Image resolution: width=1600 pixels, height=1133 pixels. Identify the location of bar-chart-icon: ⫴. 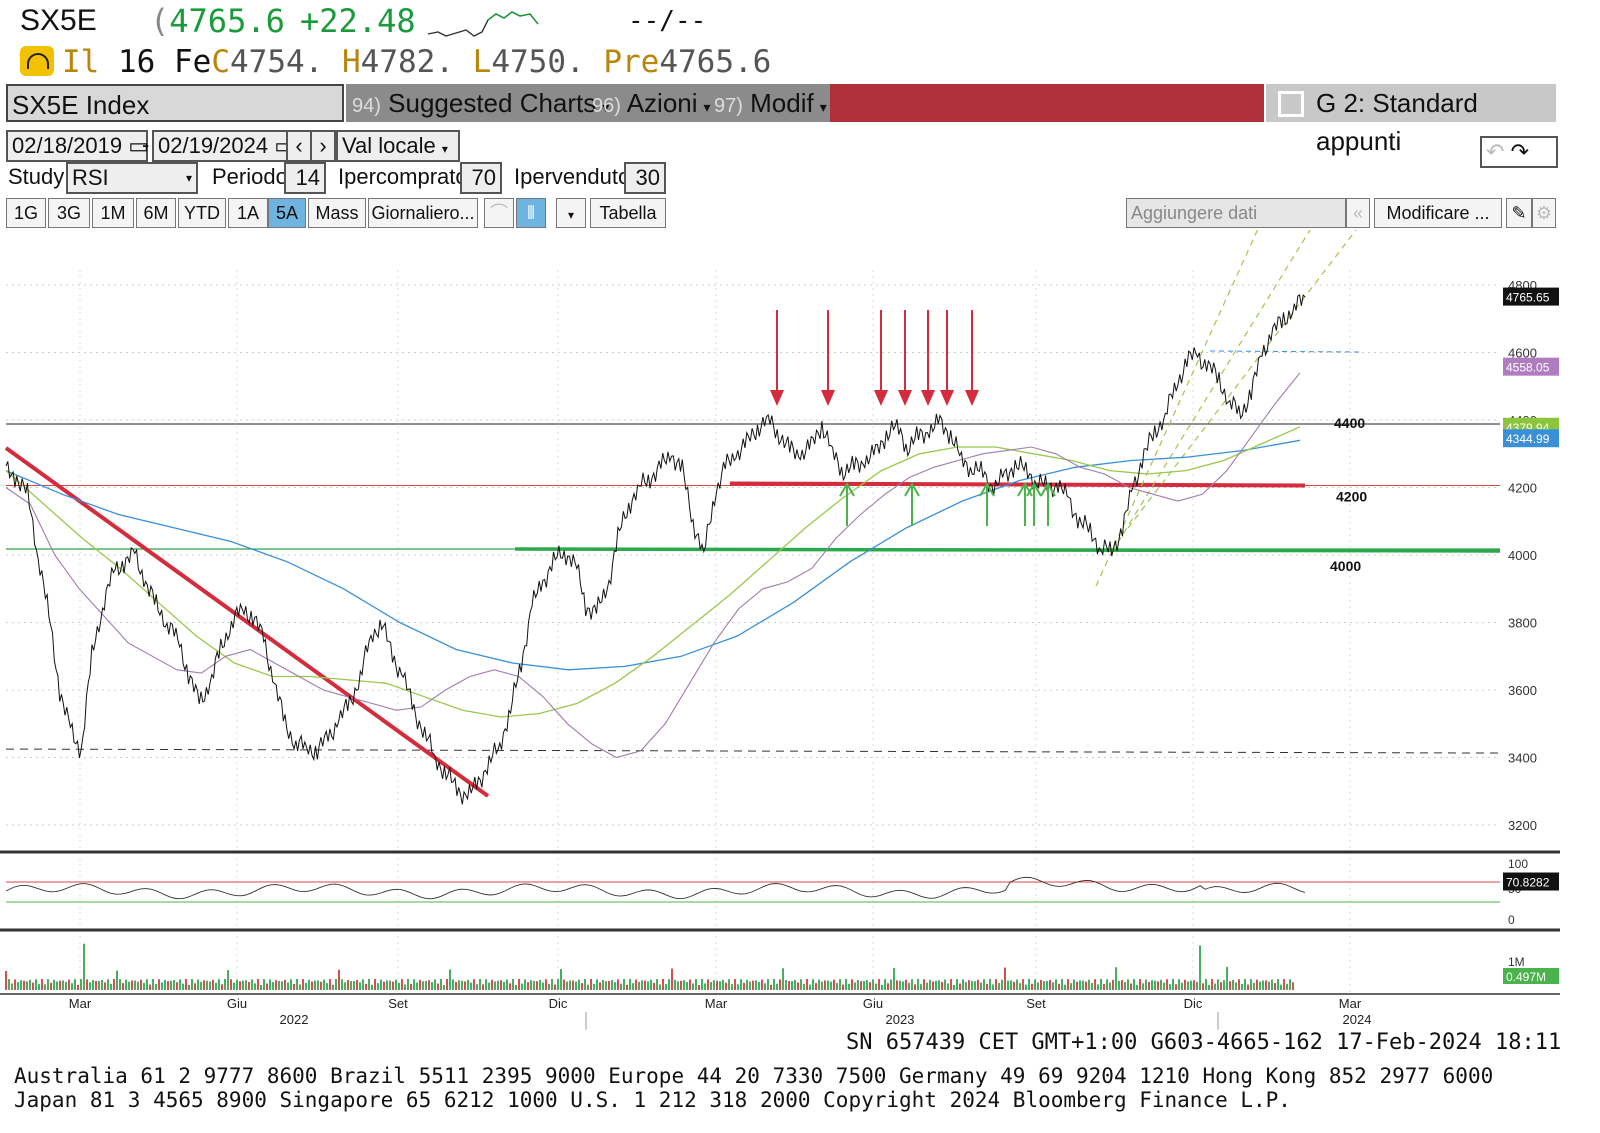
(531, 213).